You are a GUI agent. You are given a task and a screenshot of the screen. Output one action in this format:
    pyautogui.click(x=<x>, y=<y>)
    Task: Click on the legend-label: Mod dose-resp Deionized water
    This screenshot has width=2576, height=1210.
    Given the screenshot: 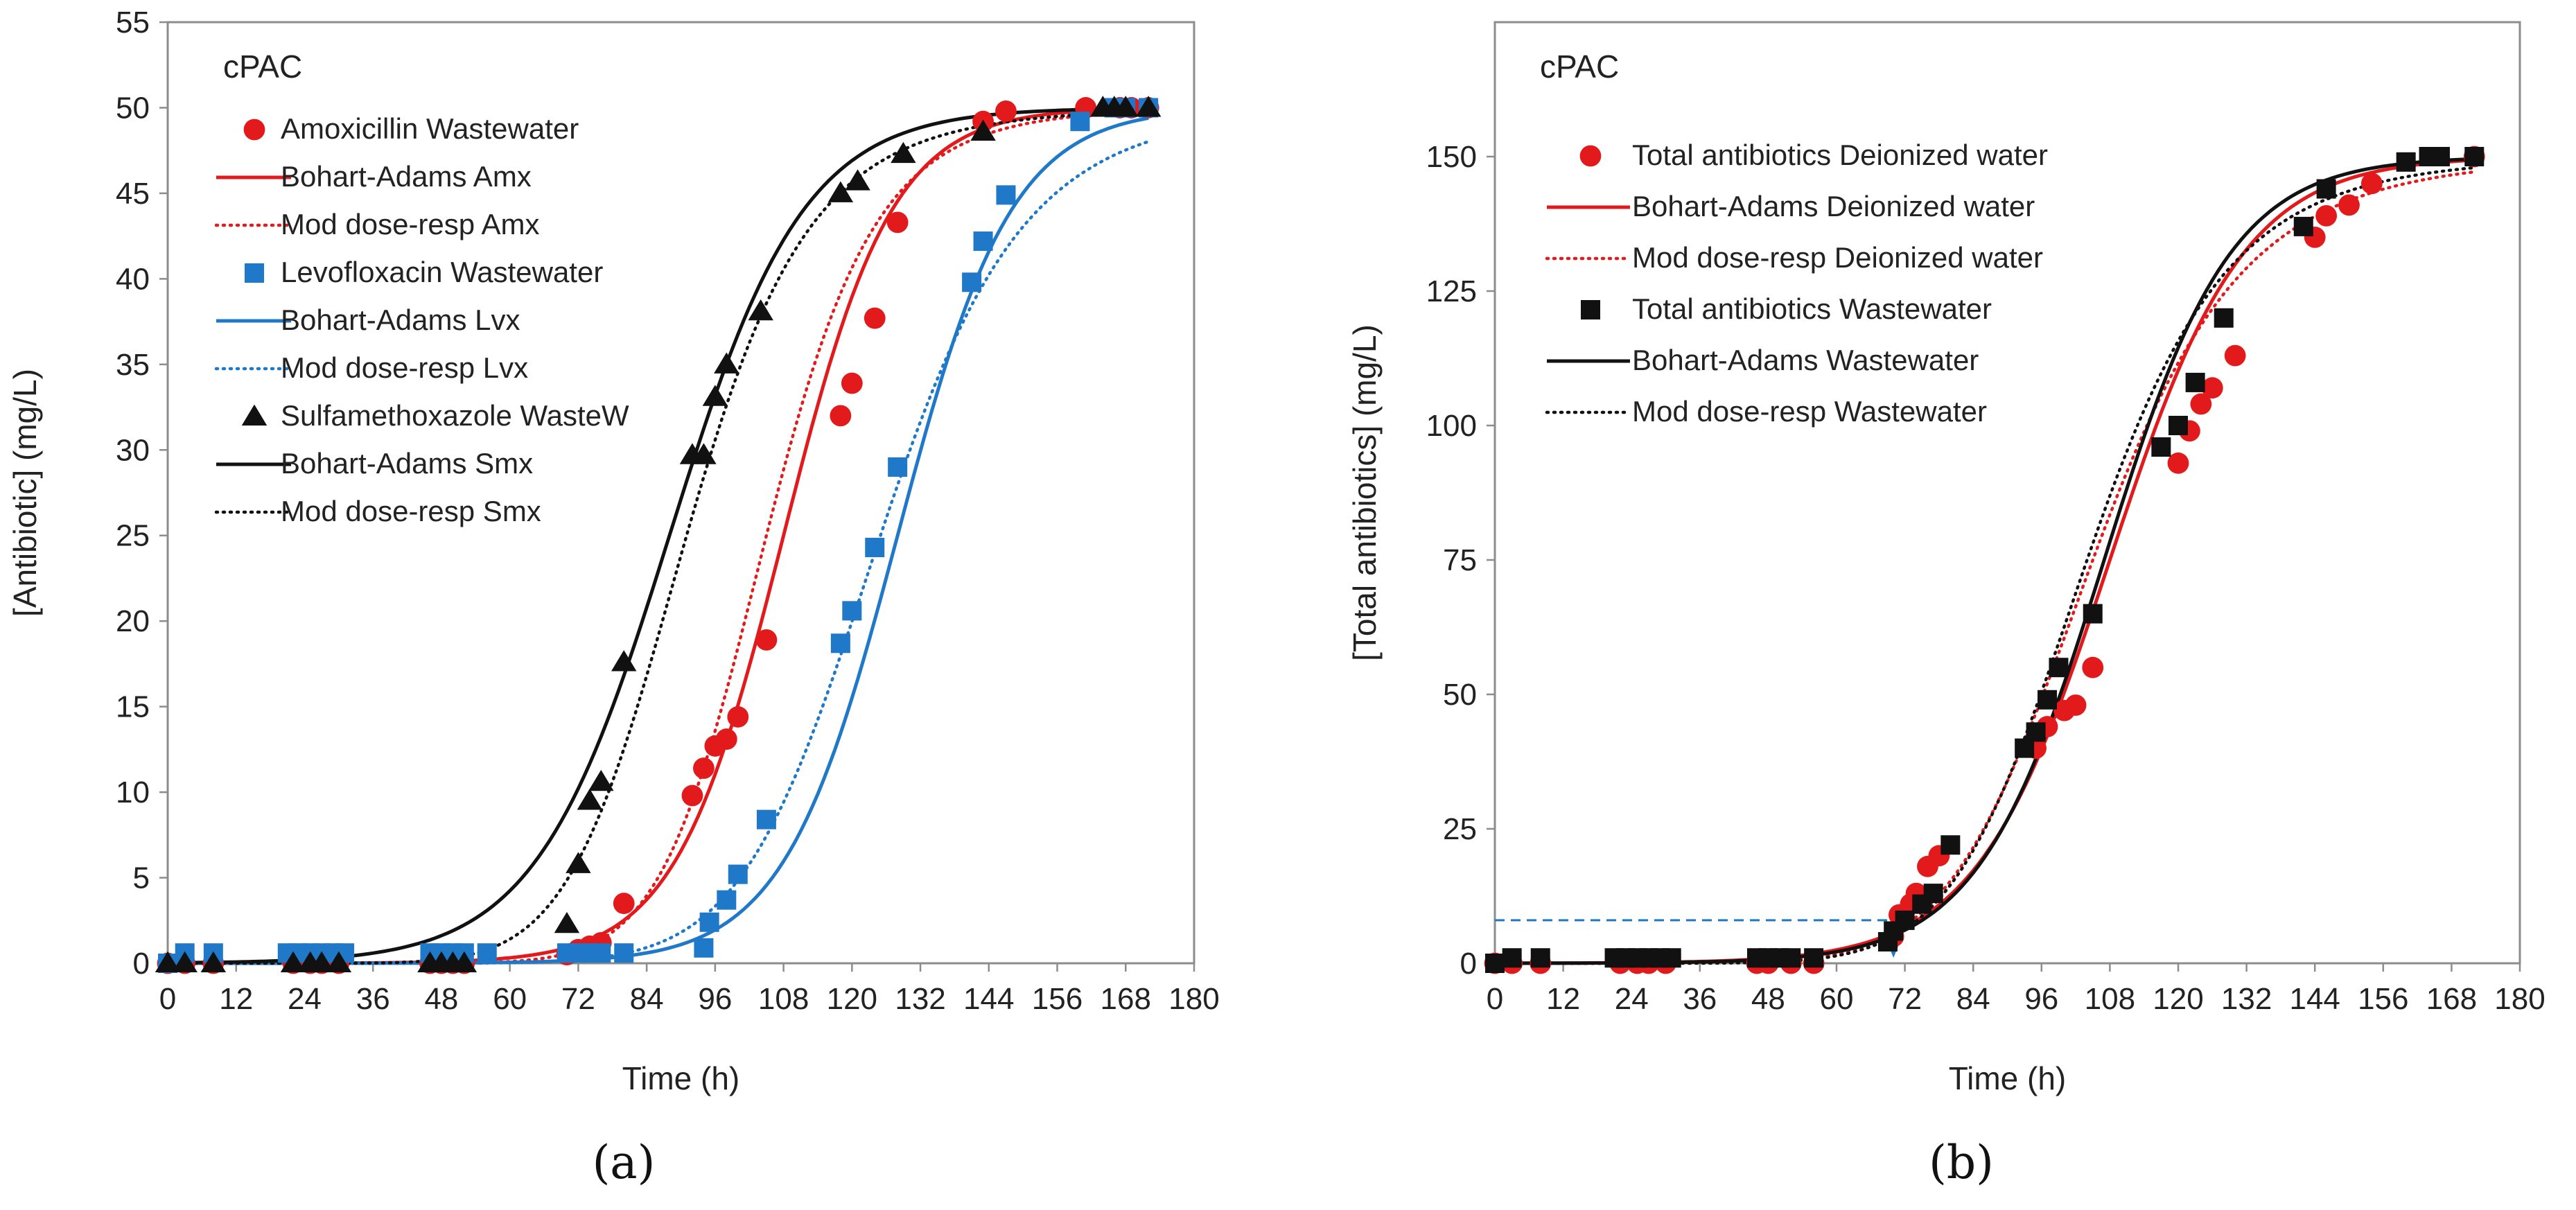 What is the action you would take?
    pyautogui.click(x=1837, y=257)
    